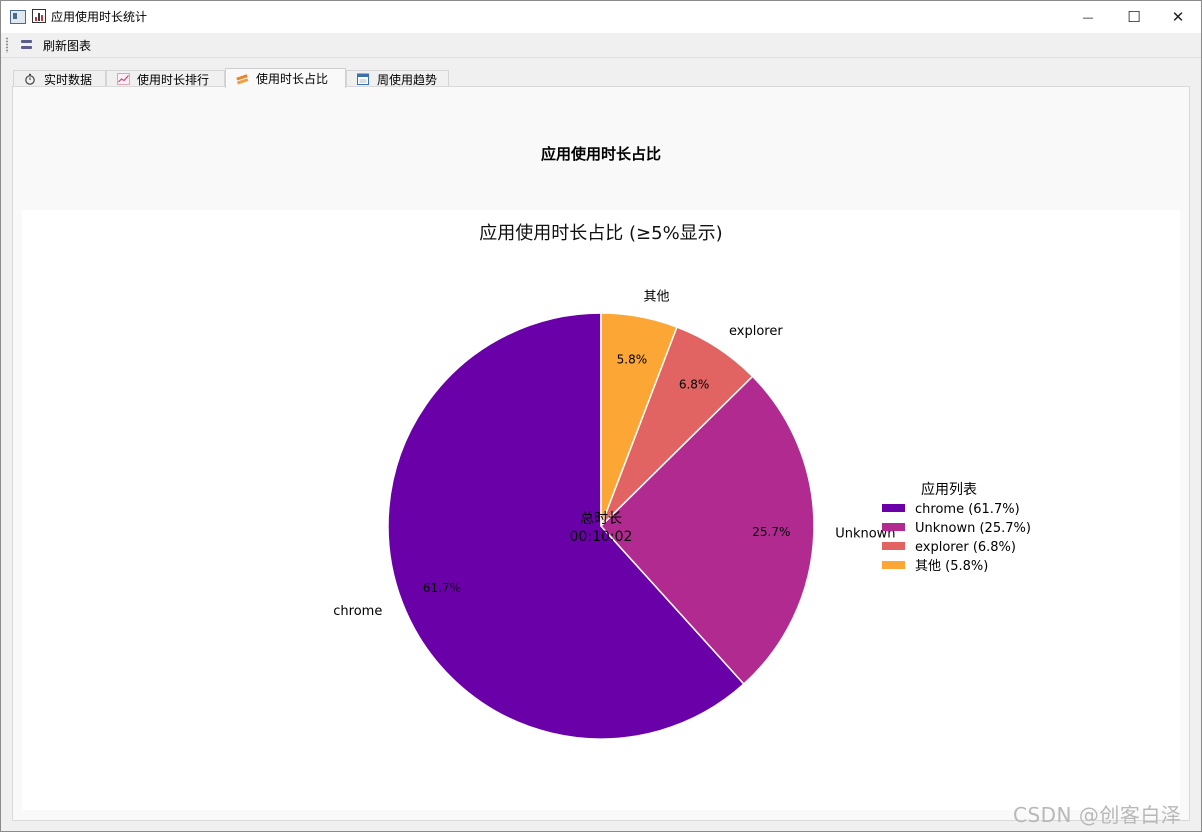 The width and height of the screenshot is (1202, 832). What do you see at coordinates (68, 79) in the screenshot?
I see `tab-label: 实时数据` at bounding box center [68, 79].